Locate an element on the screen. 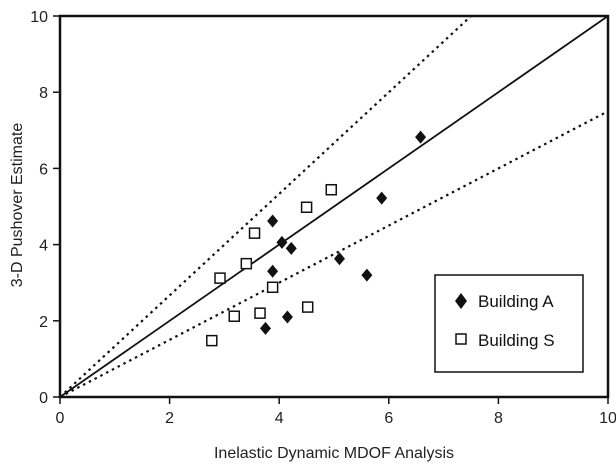 The width and height of the screenshot is (616, 468). y-tick-label: 4 is located at coordinates (43, 246).